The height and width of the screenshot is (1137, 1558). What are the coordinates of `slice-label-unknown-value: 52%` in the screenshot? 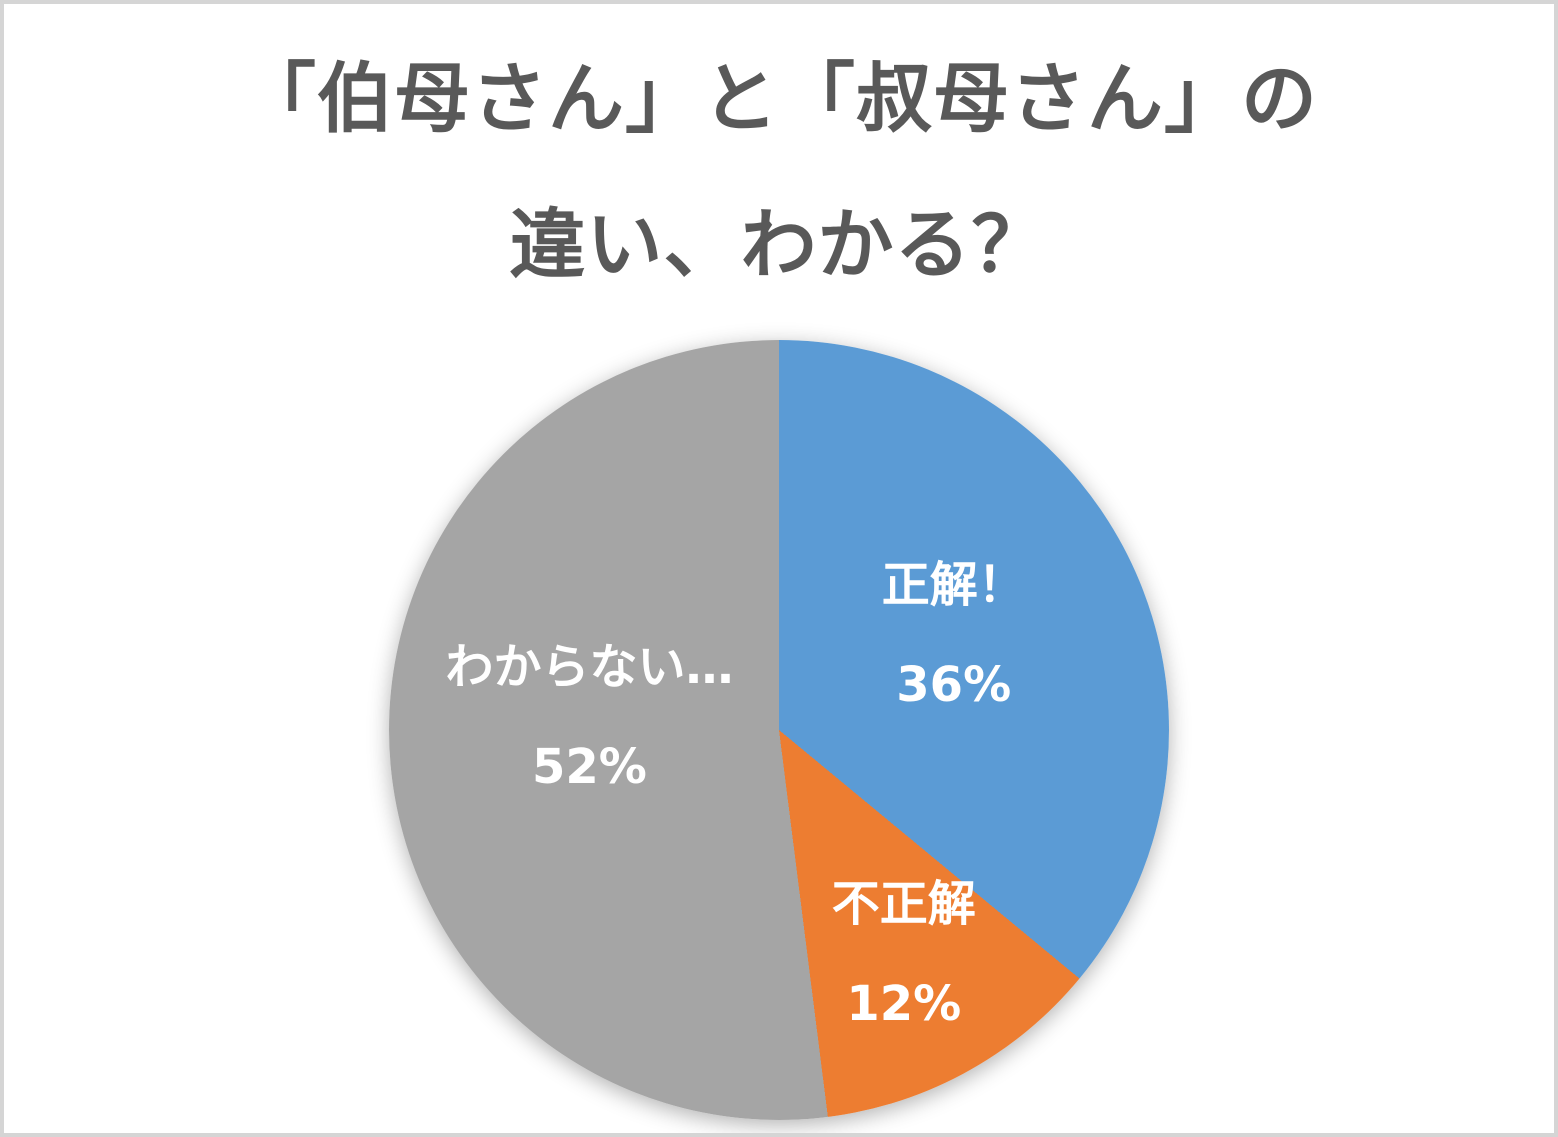 It's located at (589, 766).